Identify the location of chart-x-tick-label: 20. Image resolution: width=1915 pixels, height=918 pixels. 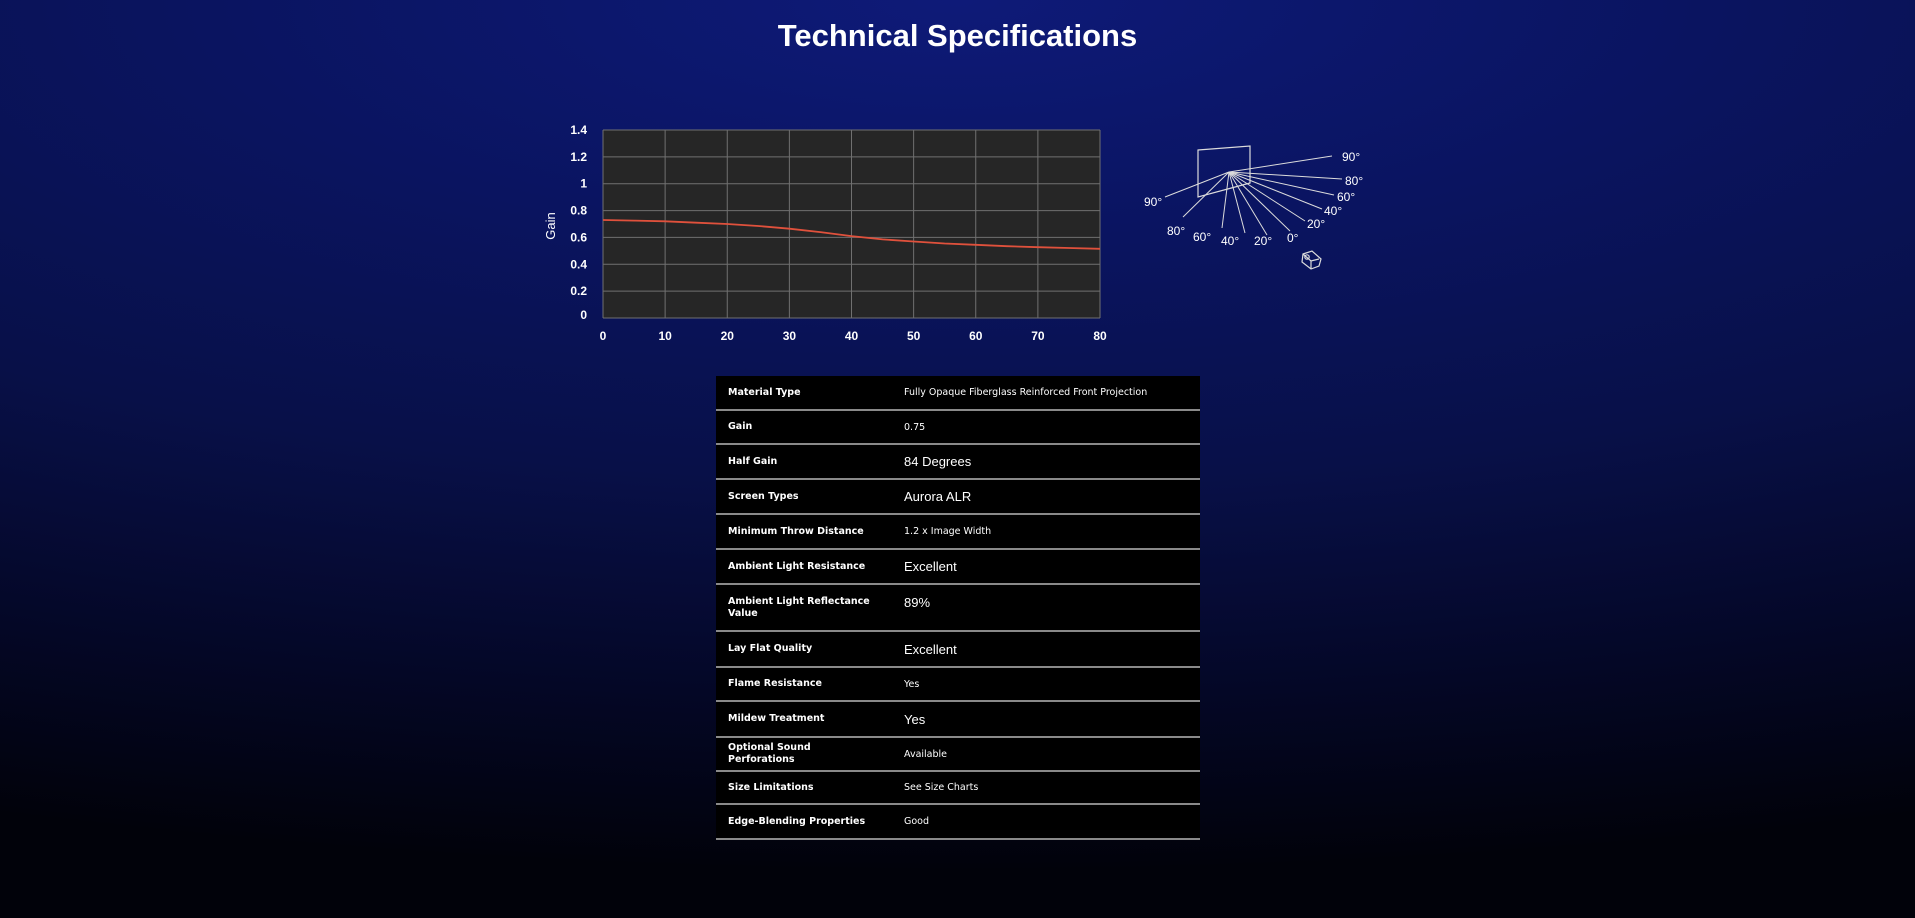
(728, 336).